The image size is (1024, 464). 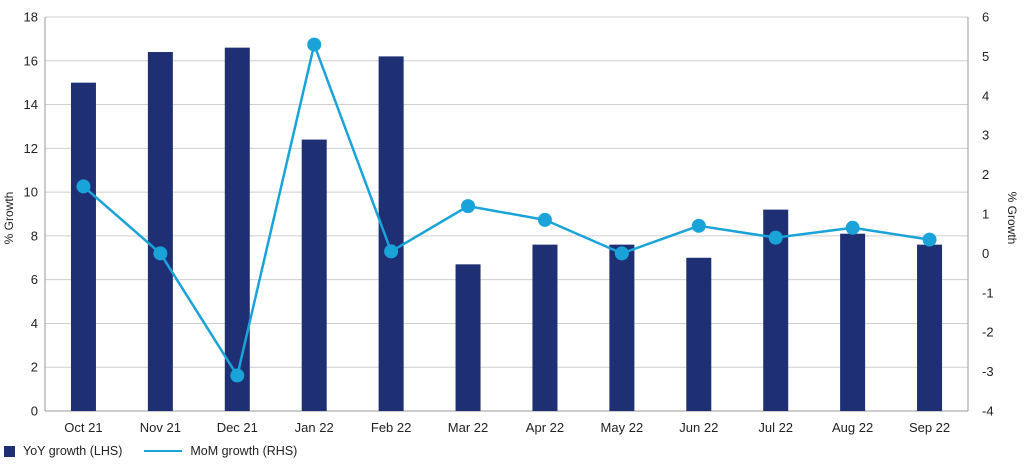 I want to click on left-tick-label: 16, so click(x=31, y=60).